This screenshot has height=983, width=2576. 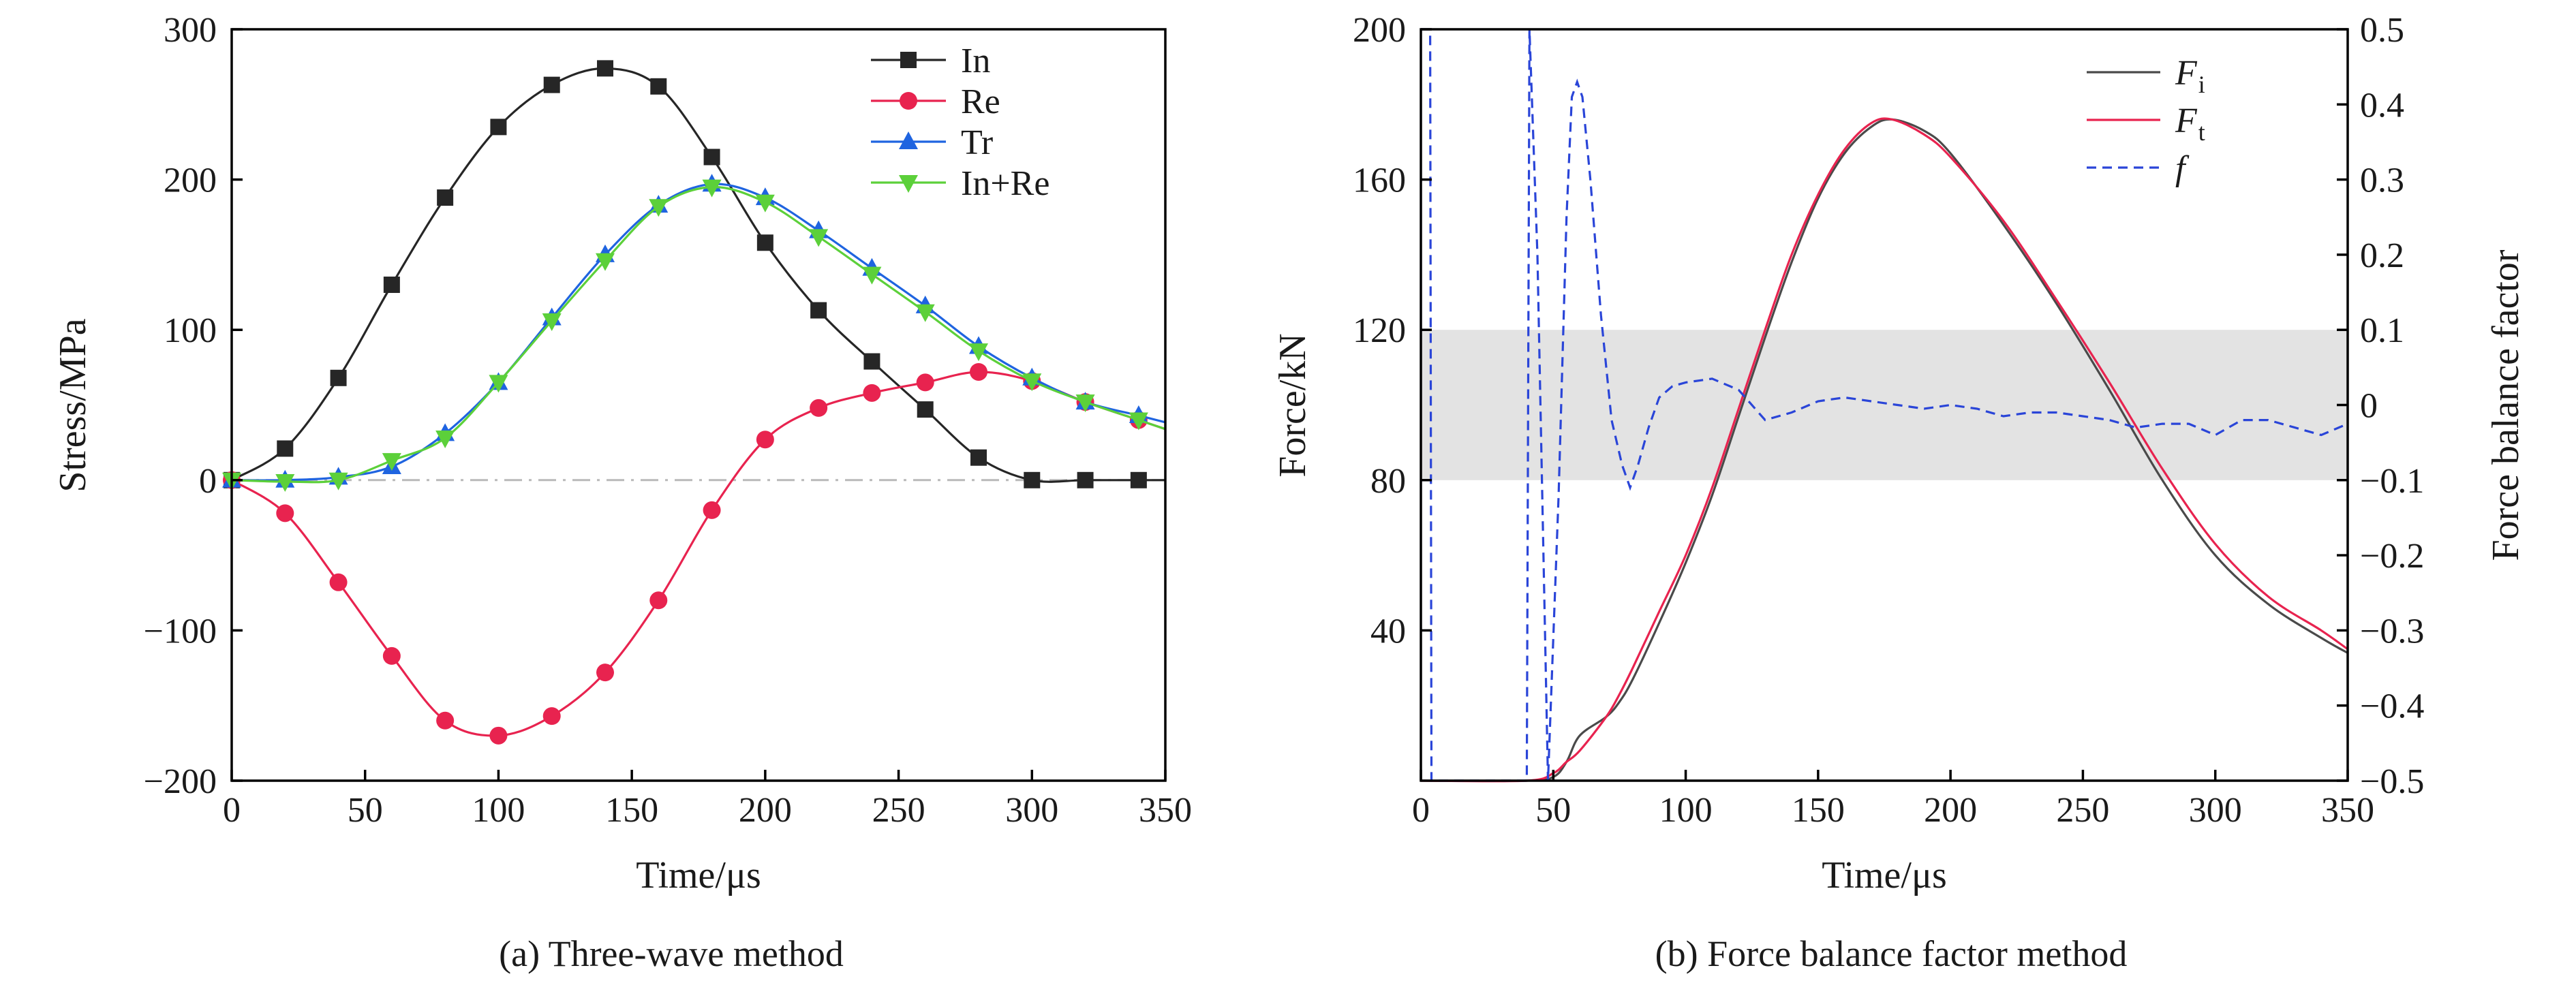 What do you see at coordinates (2369, 406) in the screenshot?
I see `panel-b-y2-tick-label: 0` at bounding box center [2369, 406].